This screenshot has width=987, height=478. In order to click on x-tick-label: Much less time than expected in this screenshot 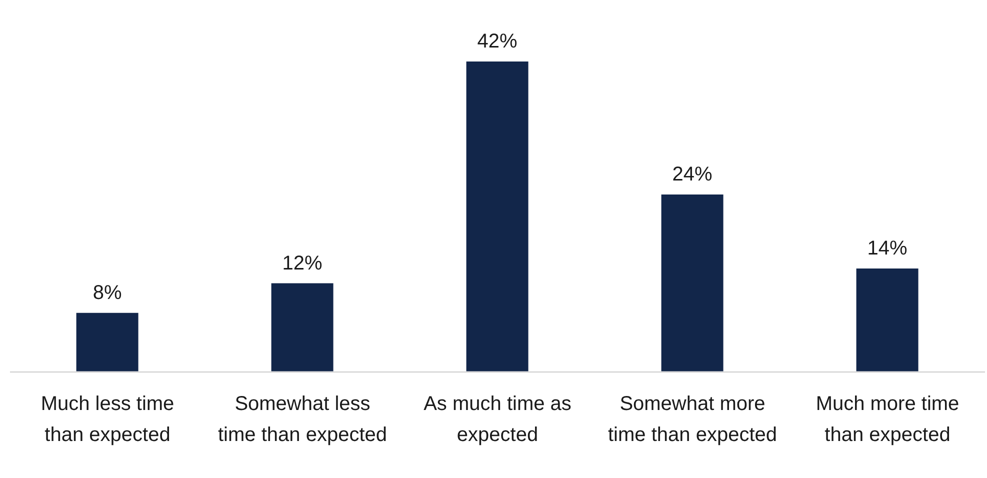, I will do `click(107, 419)`.